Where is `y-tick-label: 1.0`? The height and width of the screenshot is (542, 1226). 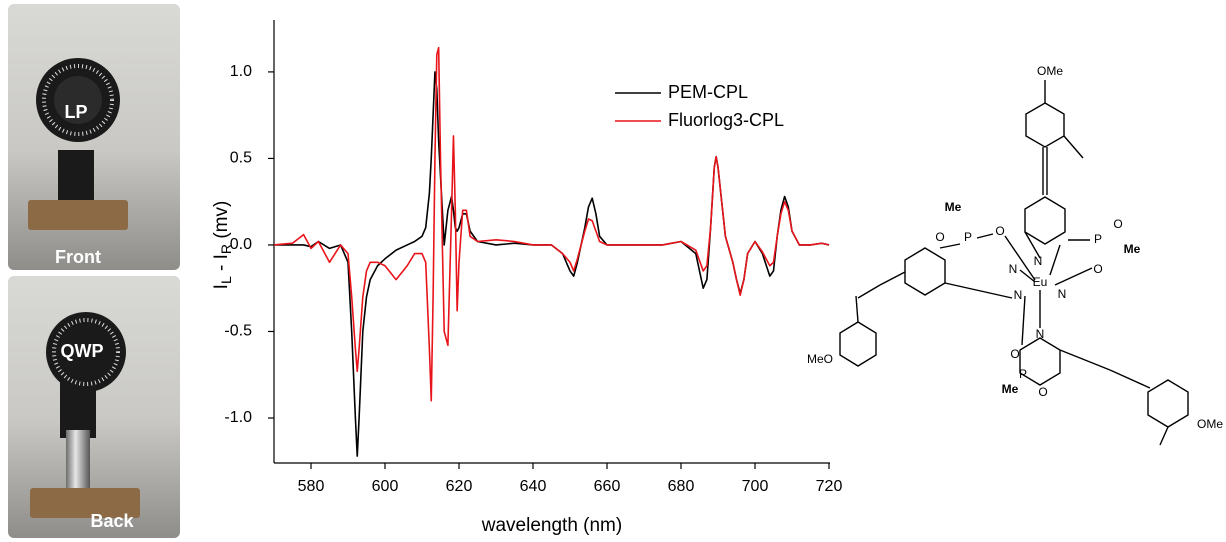
y-tick-label: 1.0 is located at coordinates (241, 71).